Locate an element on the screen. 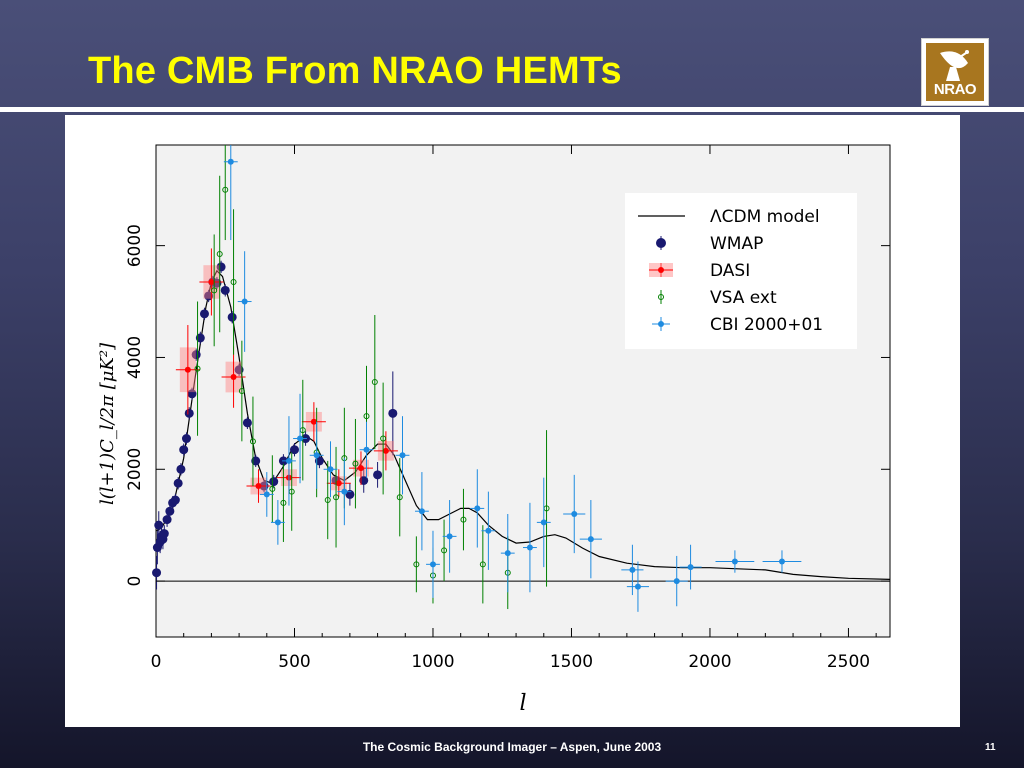 The image size is (1024, 768). x-tick-label: 2000 is located at coordinates (709, 662).